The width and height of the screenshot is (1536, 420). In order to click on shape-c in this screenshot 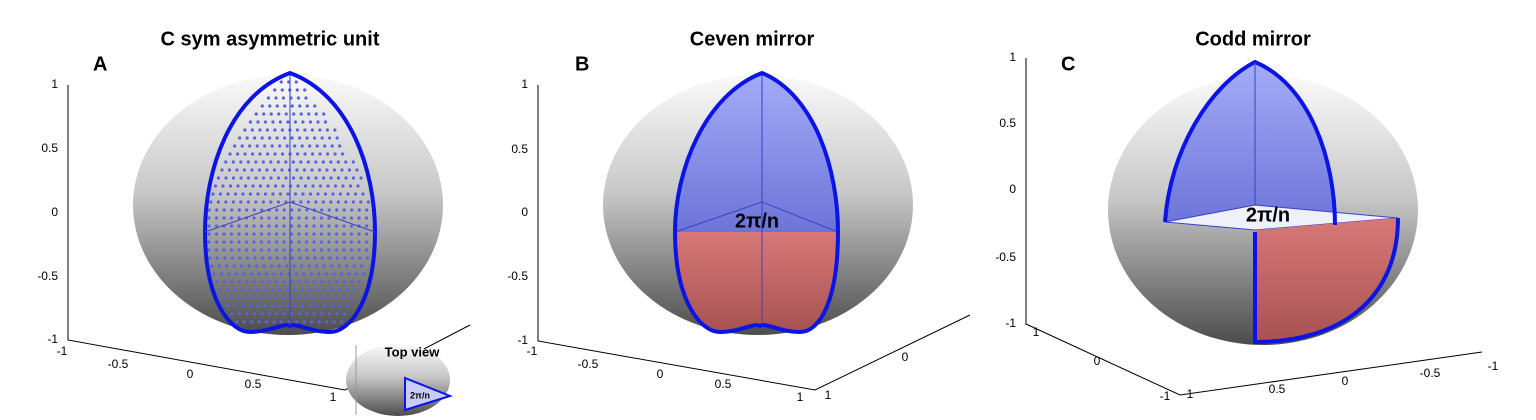, I will do `click(1281, 202)`.